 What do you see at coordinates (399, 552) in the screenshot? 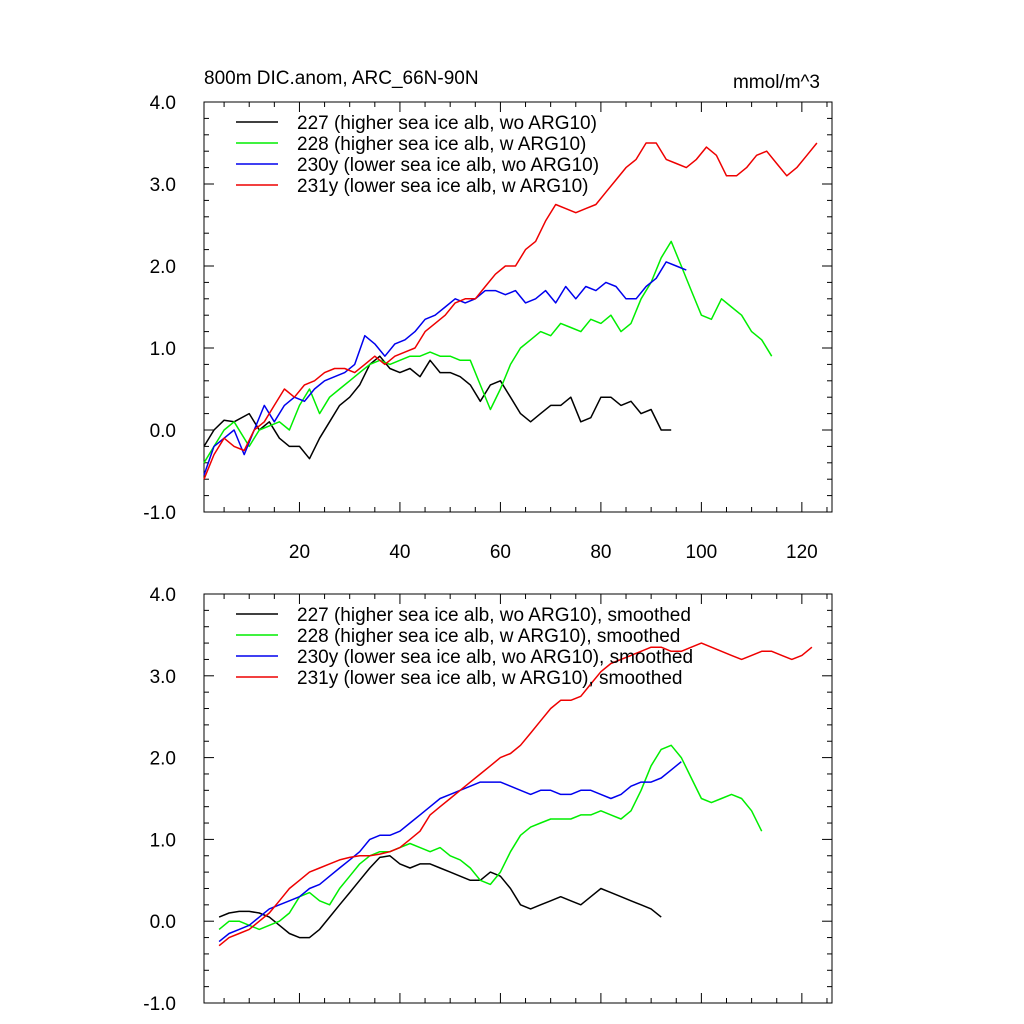
I see `x-tick-label: 40` at bounding box center [399, 552].